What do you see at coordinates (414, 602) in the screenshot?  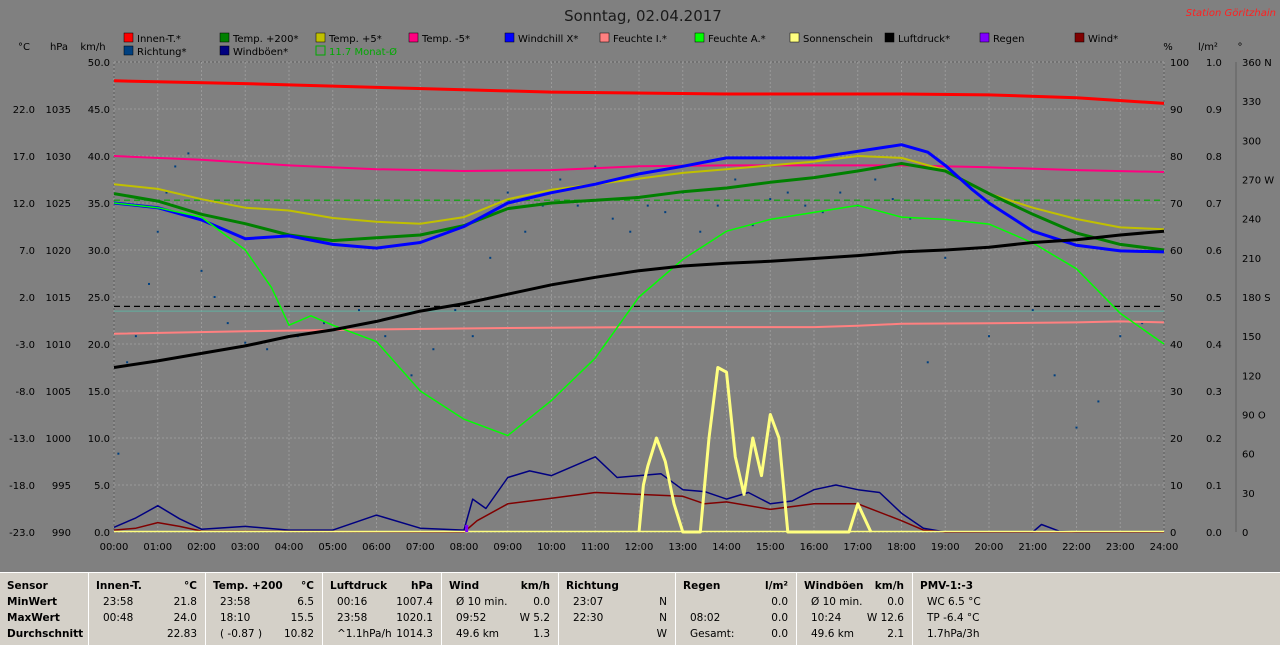 I see `footer-value: 1007.4` at bounding box center [414, 602].